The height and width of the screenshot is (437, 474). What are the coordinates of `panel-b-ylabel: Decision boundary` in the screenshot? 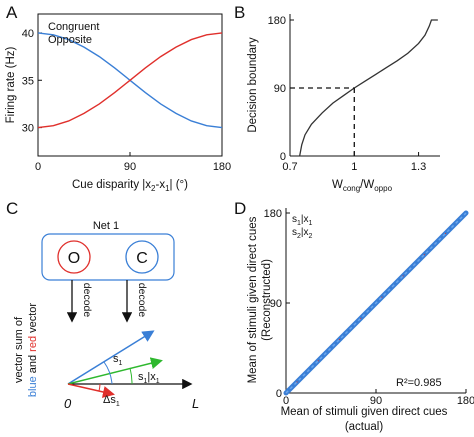 It's located at (253, 85).